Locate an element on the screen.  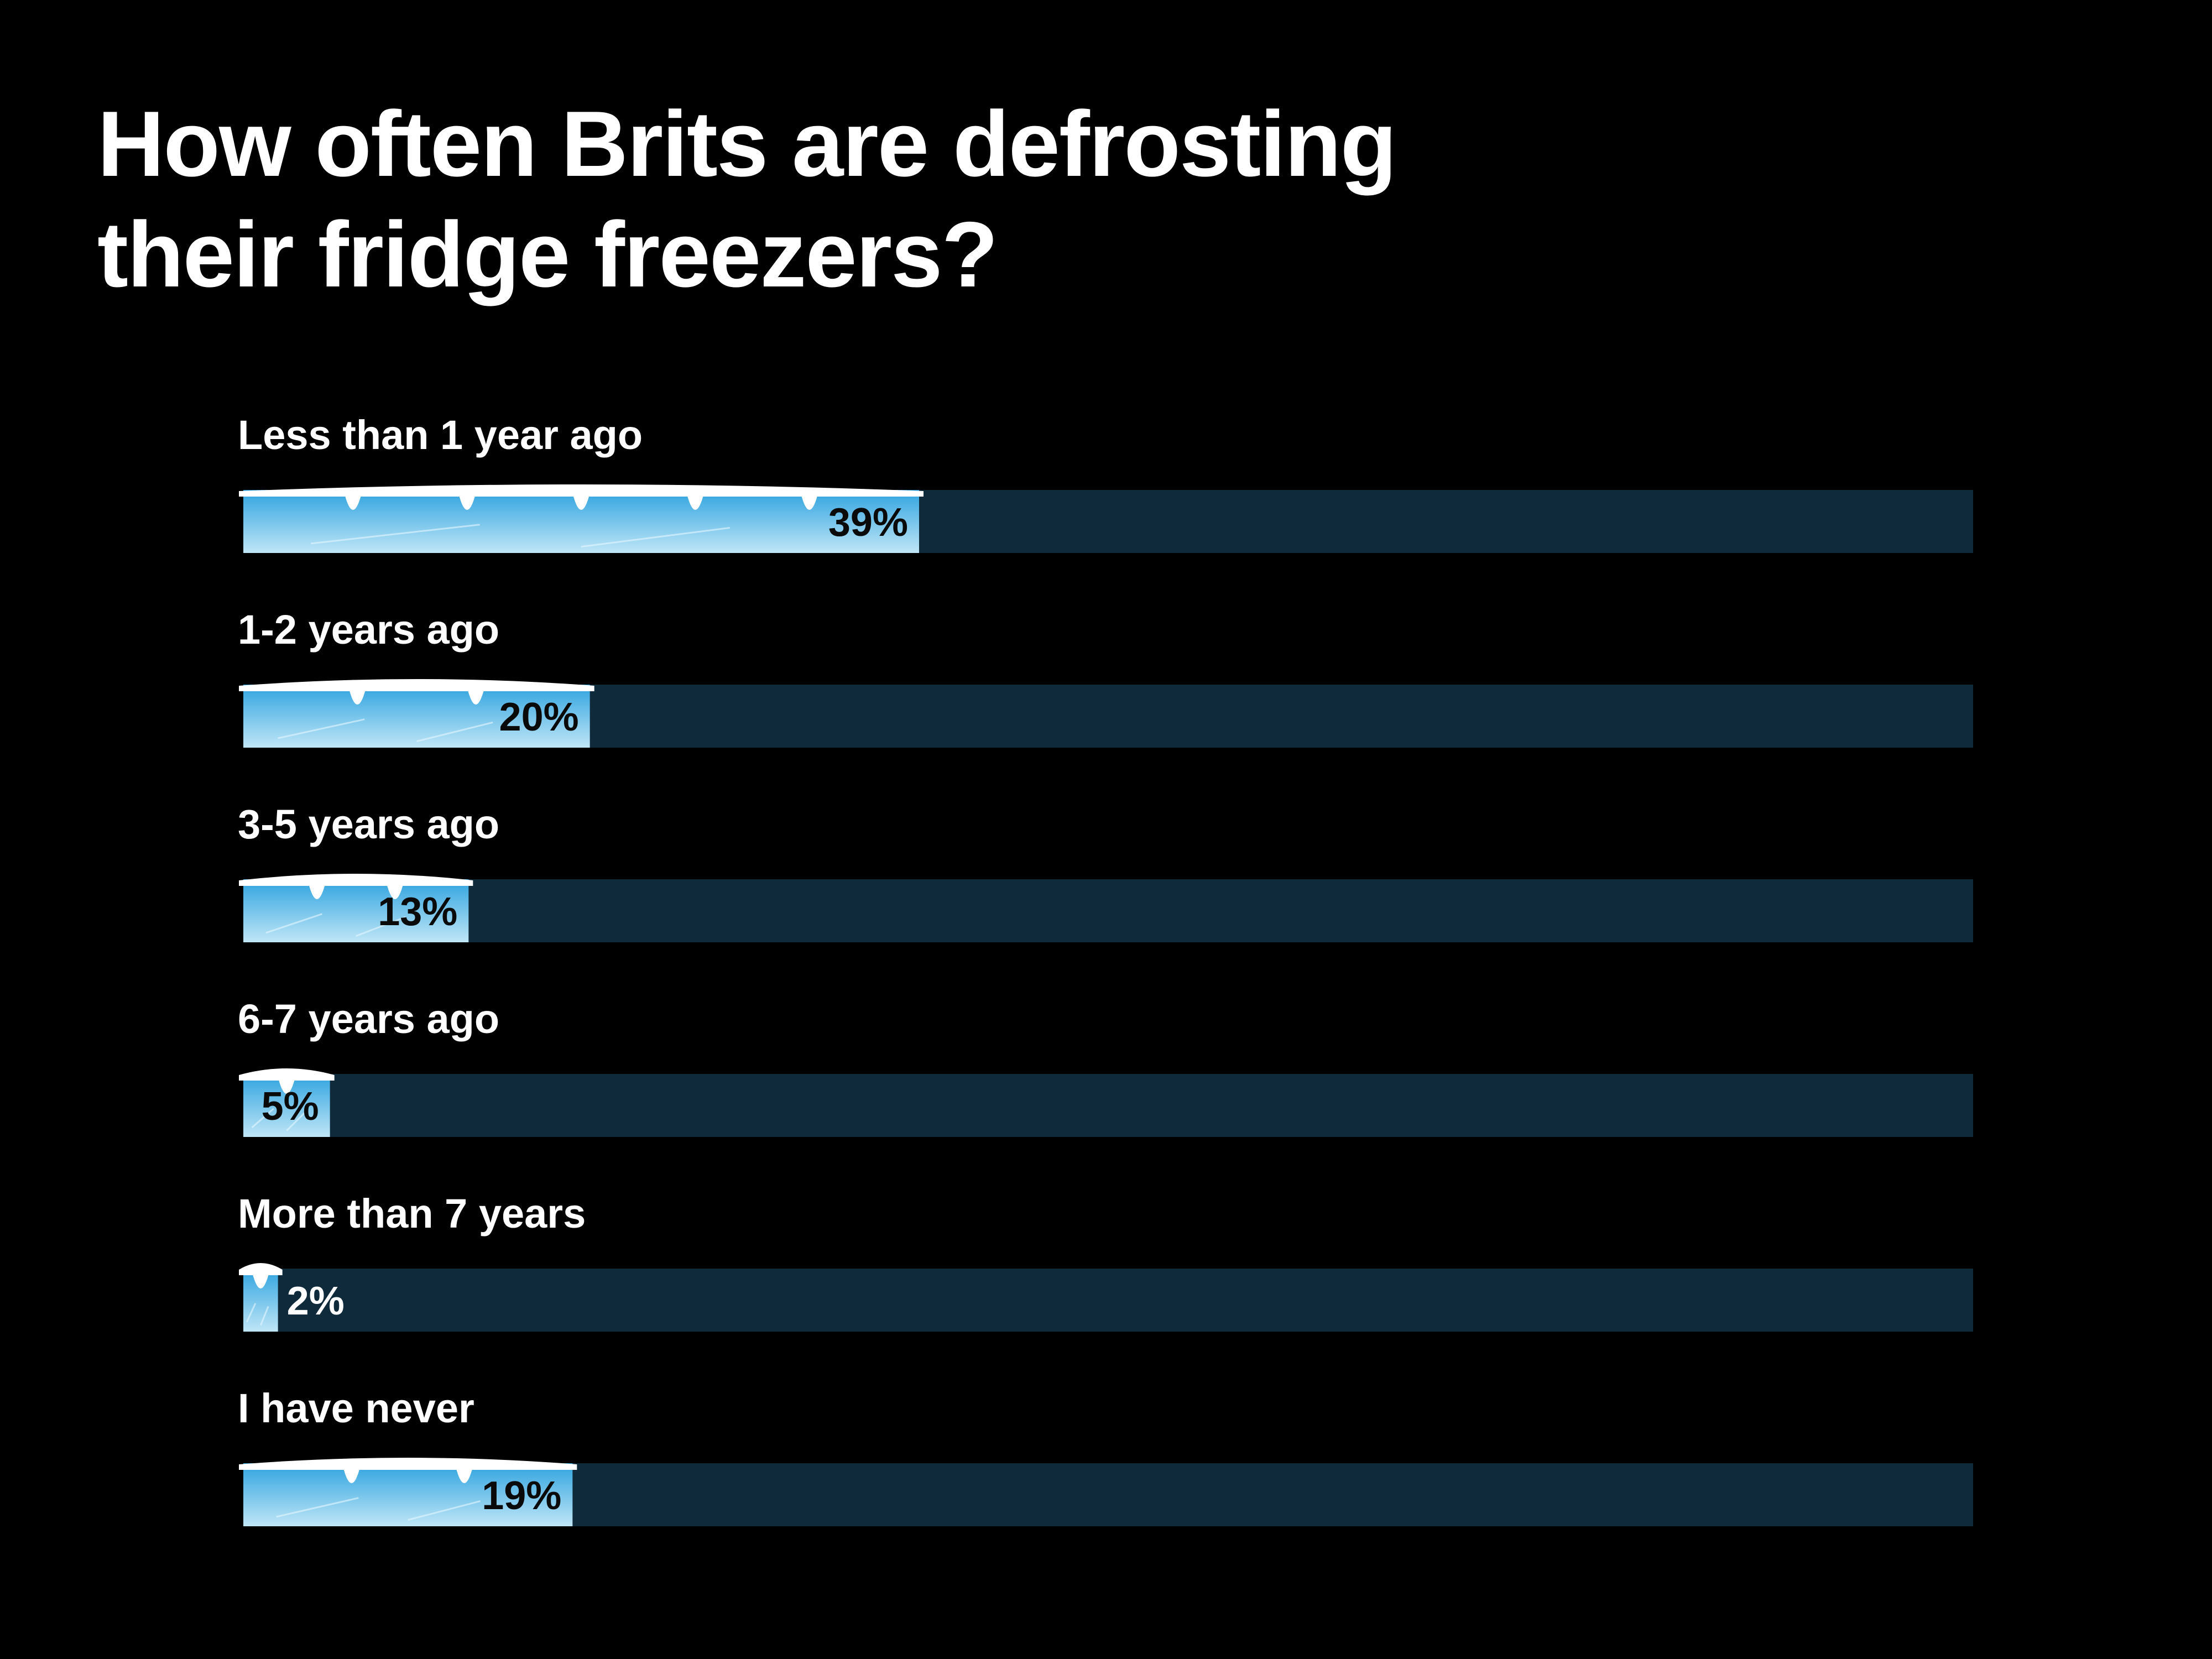
category-label: 1-2 years ago is located at coordinates (369, 630).